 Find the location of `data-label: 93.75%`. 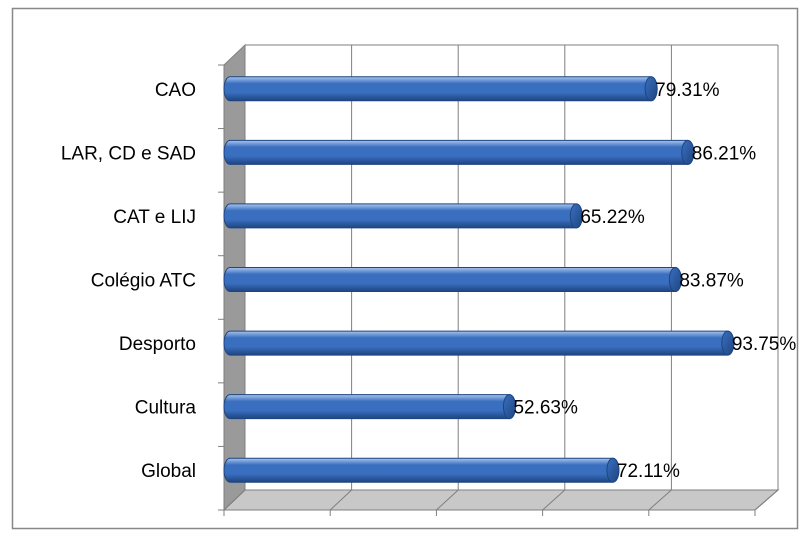

data-label: 93.75% is located at coordinates (764, 344).